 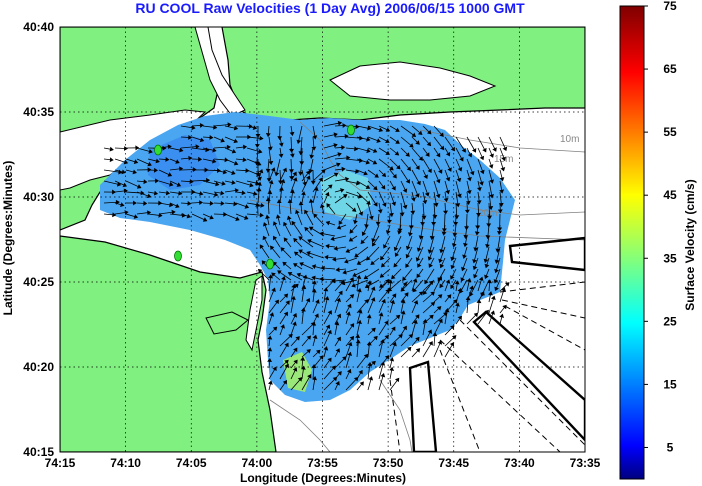 I want to click on y-tick-labels: 40:40 40:35 40:30 40:25 40:20 40:15, so click(x=38, y=239).